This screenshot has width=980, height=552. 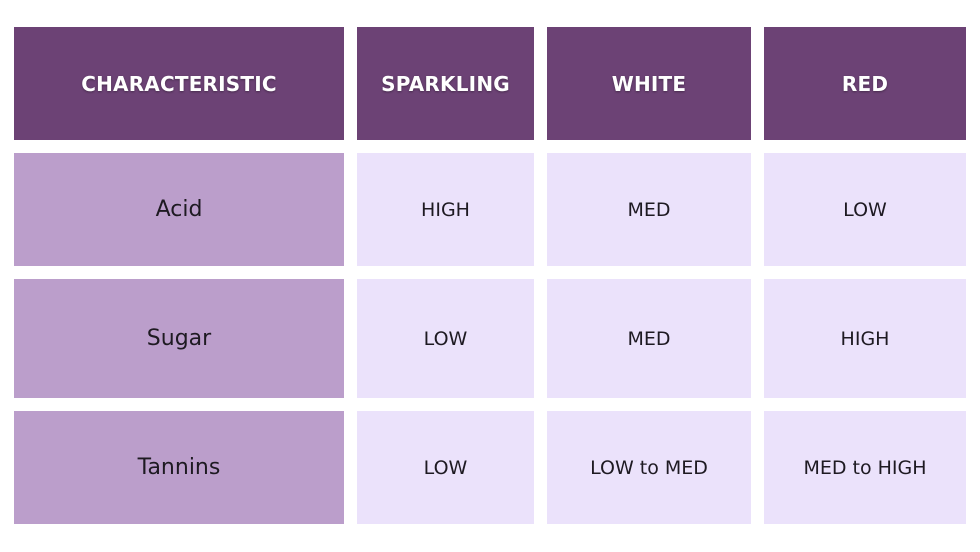 What do you see at coordinates (445, 467) in the screenshot?
I see `cell-tannins-sparkling: LOW` at bounding box center [445, 467].